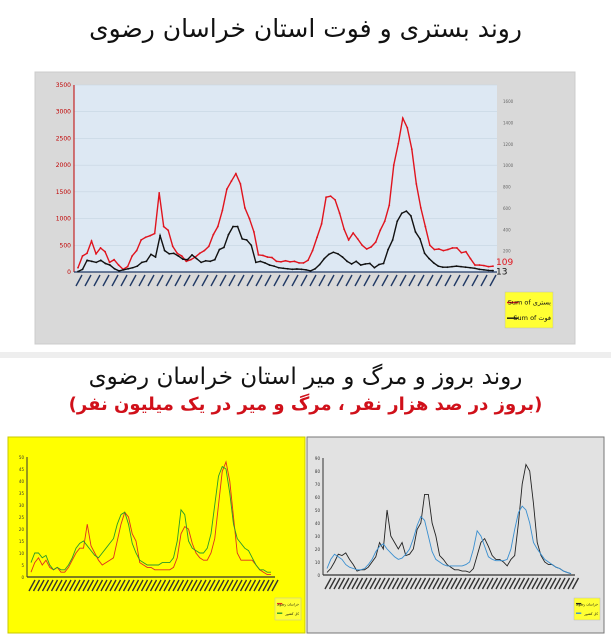 The width and height of the screenshot is (611, 640). I want to click on y-tick-label: 70, so click(318, 484).